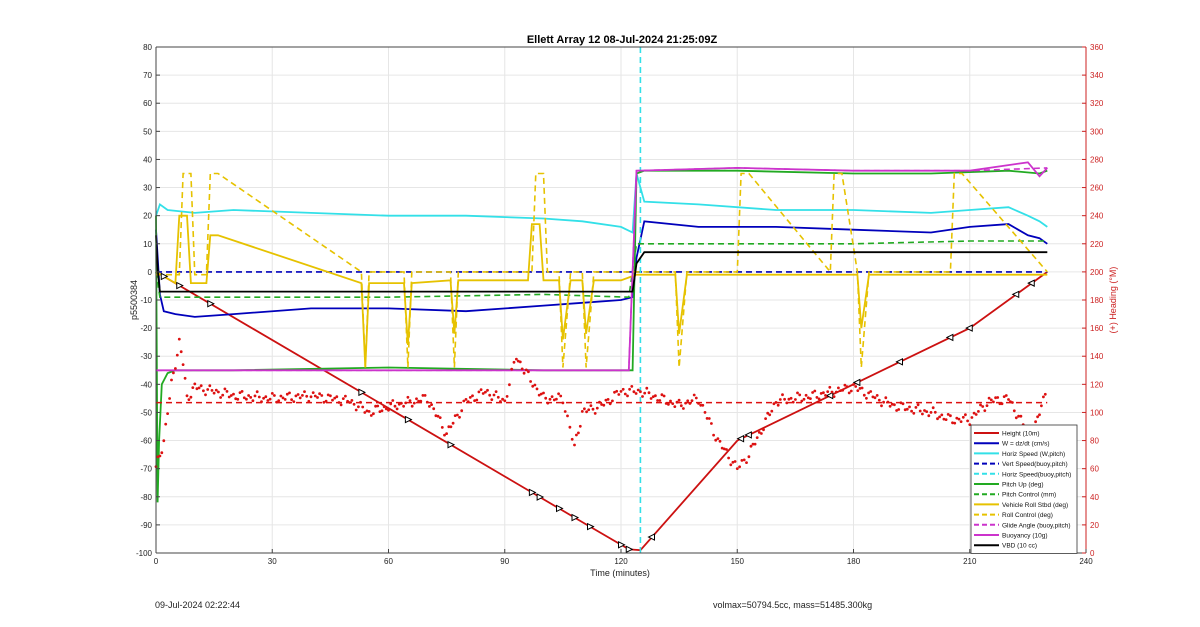 The width and height of the screenshot is (1200, 627). Describe the element at coordinates (146, 441) in the screenshot. I see `y-tick-label-left: -60` at that location.